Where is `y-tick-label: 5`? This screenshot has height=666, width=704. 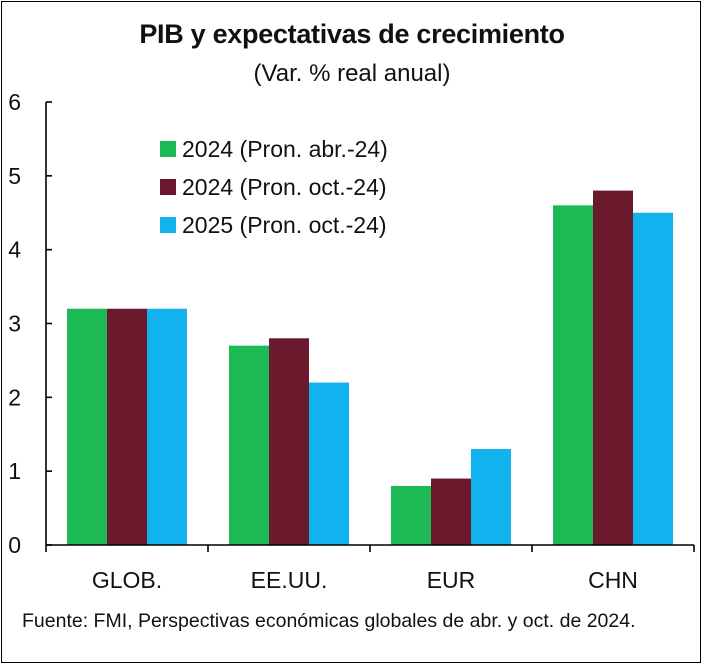
y-tick-label: 5 is located at coordinates (14, 176).